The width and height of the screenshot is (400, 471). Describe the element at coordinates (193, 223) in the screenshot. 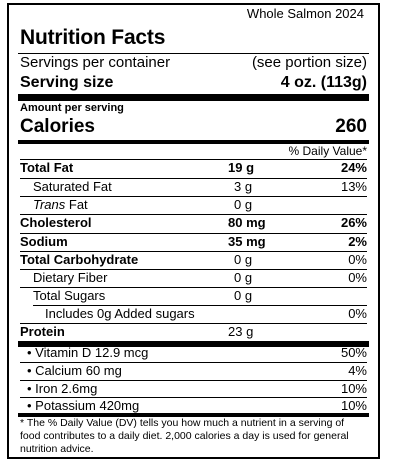

I see `nutrient-row-cholesterol: Cholesterol 80 mg 26%` at that location.